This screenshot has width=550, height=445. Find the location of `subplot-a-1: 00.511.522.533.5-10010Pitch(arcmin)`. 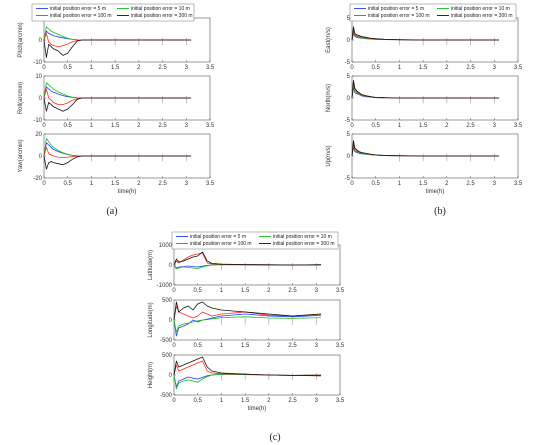

subplot-a-1: 00.511.522.533.5-10010Pitch(arcmin) is located at coordinates (116, 43).